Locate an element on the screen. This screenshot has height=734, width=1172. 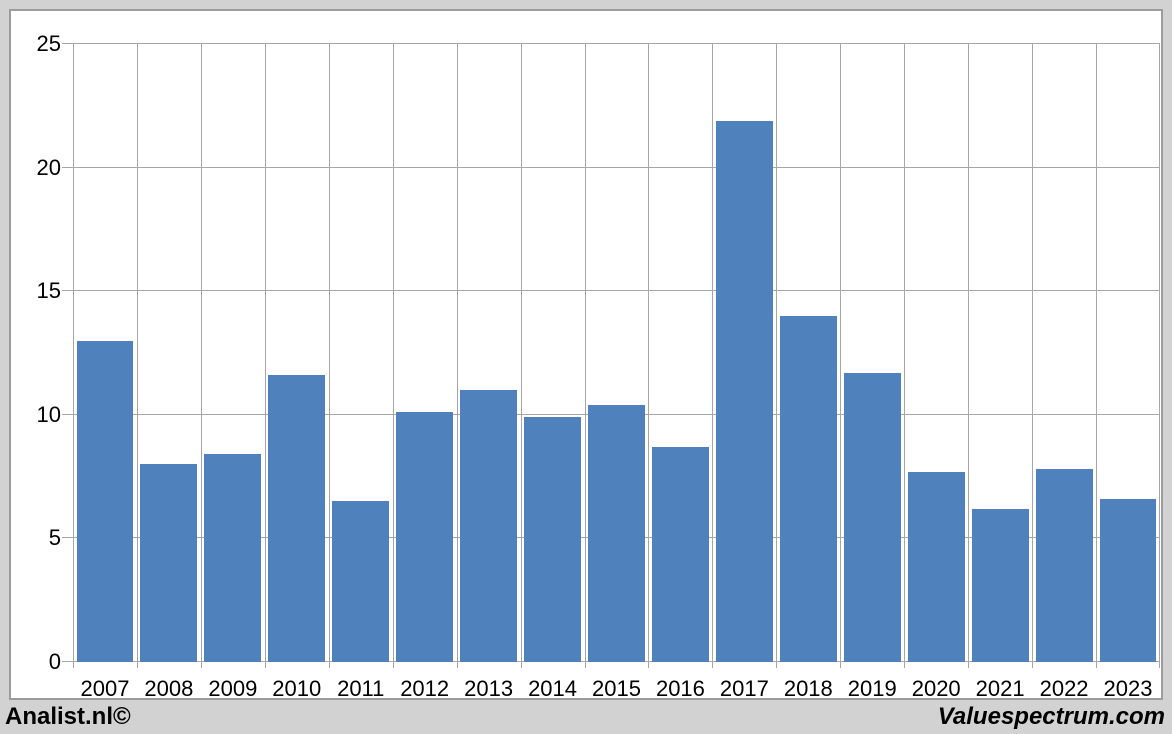
x-axis-label-2009: 2009 is located at coordinates (233, 688).